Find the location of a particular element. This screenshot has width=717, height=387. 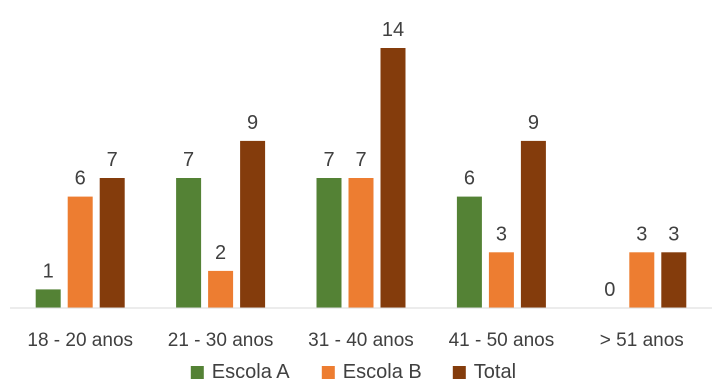

data-label-escola-b-51-anos: 3 is located at coordinates (641, 234).